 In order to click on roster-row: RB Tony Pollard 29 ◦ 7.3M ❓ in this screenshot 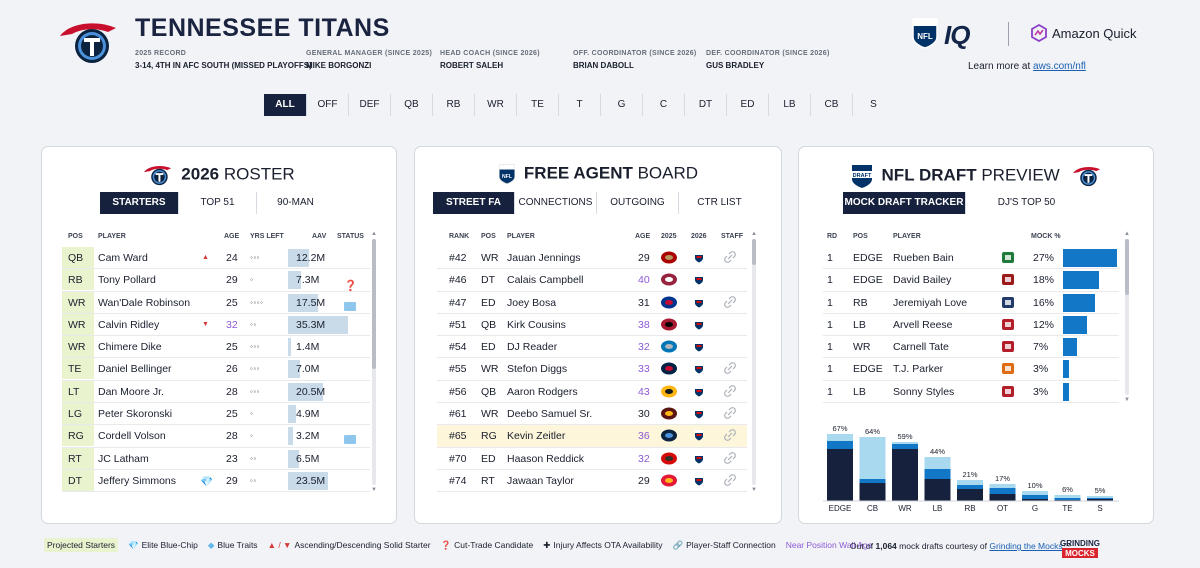, I will do `click(216, 280)`.